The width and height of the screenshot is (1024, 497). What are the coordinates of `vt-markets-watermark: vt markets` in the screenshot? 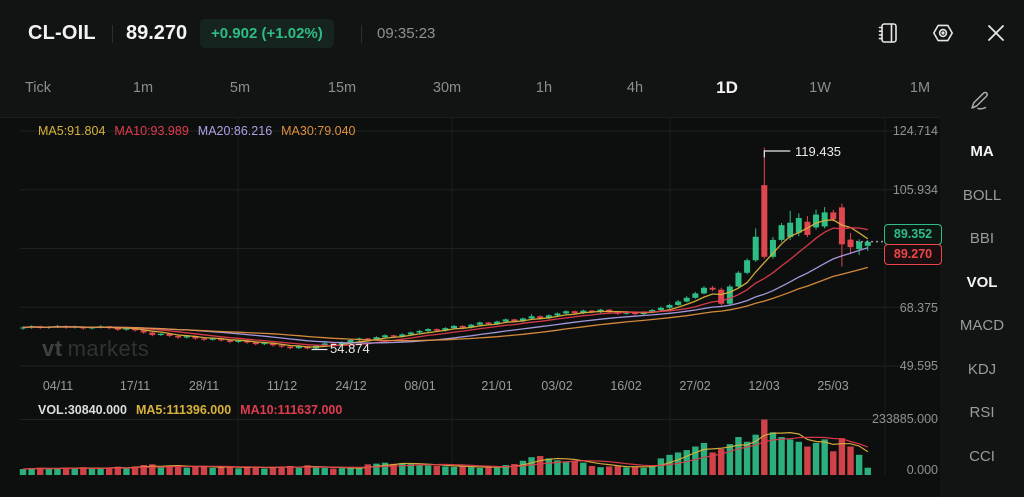 It's located at (95, 349).